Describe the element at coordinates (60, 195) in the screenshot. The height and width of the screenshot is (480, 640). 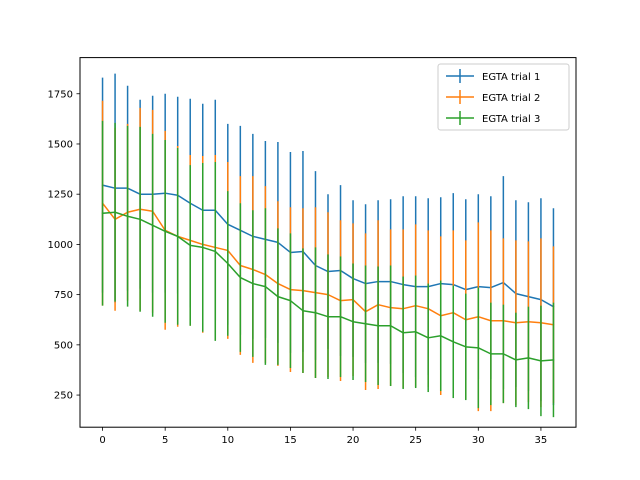
I see `y-tick-label: 1250` at that location.